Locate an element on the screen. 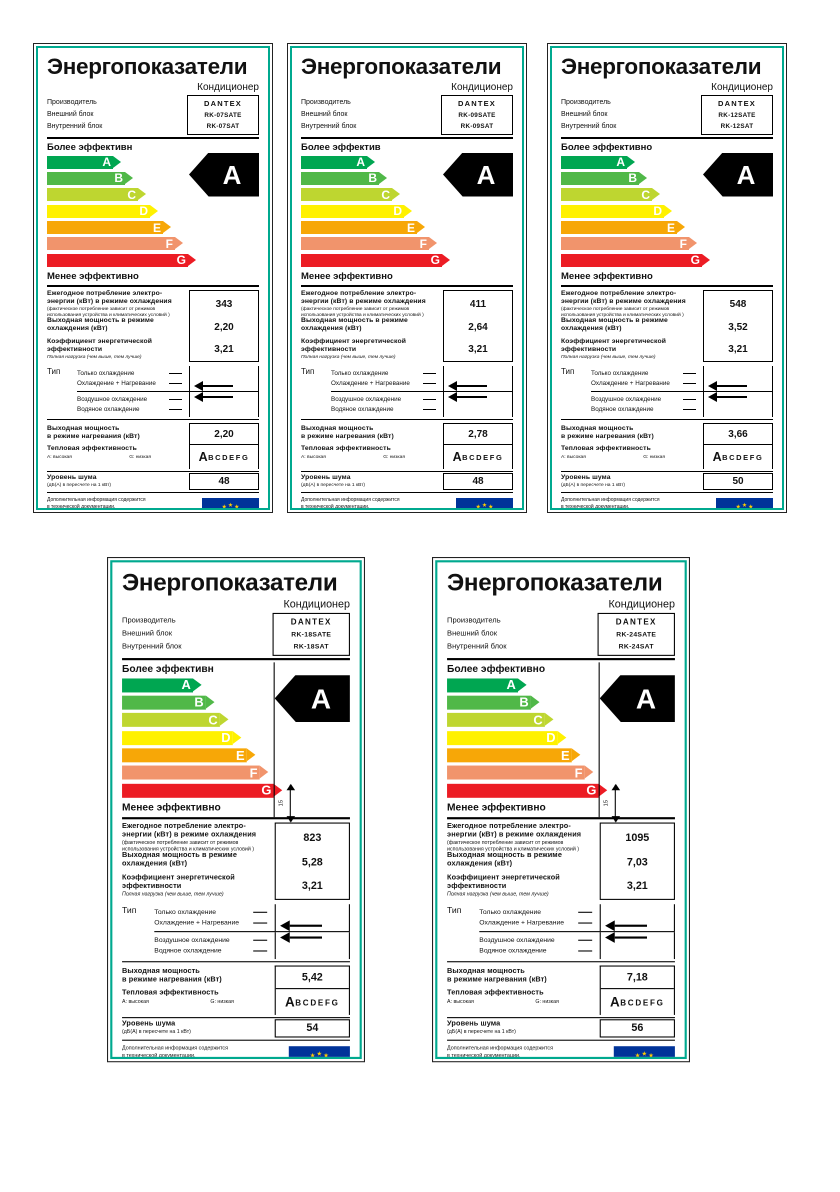 Image resolution: width=840 pixels, height=1192 pixels. bar-letter: D is located at coordinates (143, 211).